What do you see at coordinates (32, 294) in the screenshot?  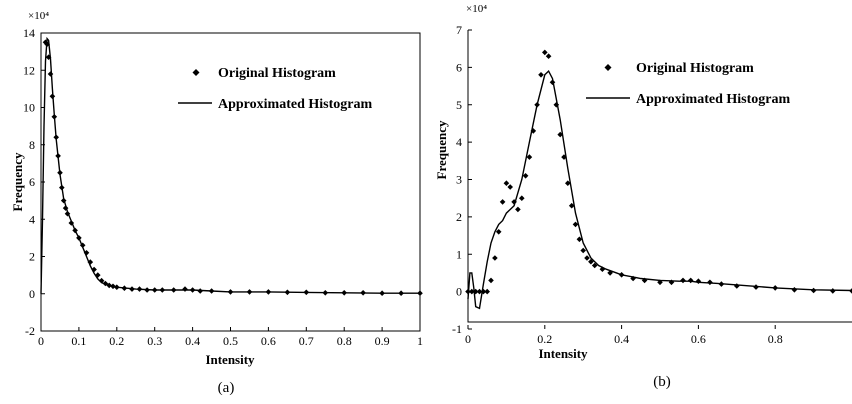 I see `panel-a-ytick-label: 0` at bounding box center [32, 294].